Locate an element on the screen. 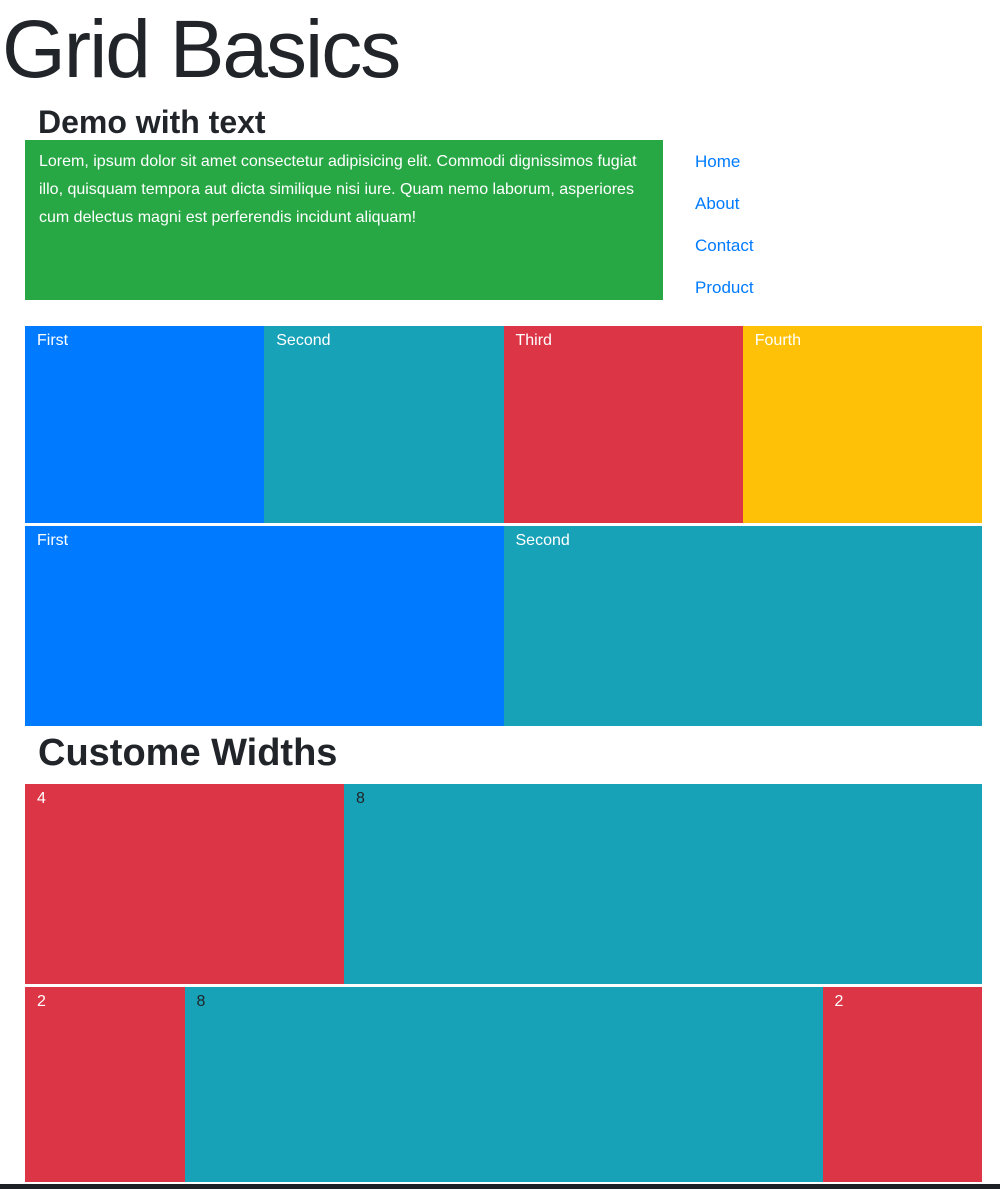  nav-list-item: Contact is located at coordinates (838, 246).